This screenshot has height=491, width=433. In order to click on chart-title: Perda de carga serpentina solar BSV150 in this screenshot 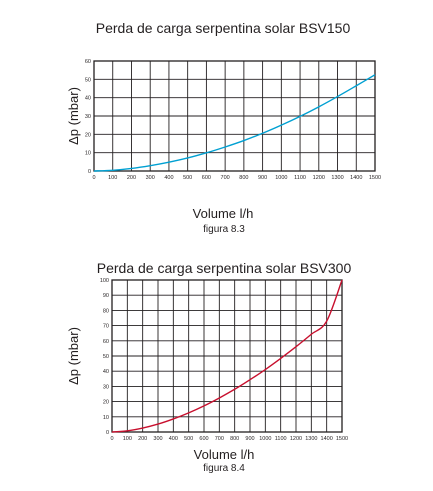, I will do `click(223, 28)`.